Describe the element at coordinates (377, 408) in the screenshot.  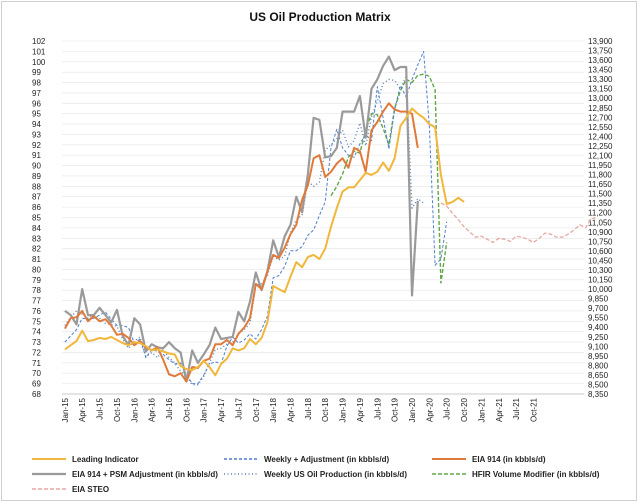
I see `x-tick-label: Jul-19` at that location.